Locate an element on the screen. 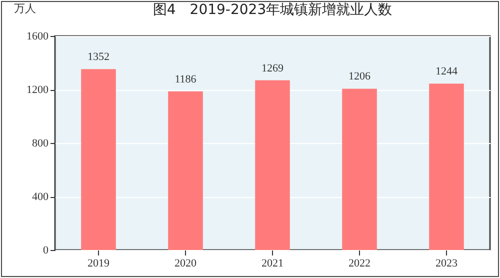  x-tick-label: 2021 is located at coordinates (273, 264).